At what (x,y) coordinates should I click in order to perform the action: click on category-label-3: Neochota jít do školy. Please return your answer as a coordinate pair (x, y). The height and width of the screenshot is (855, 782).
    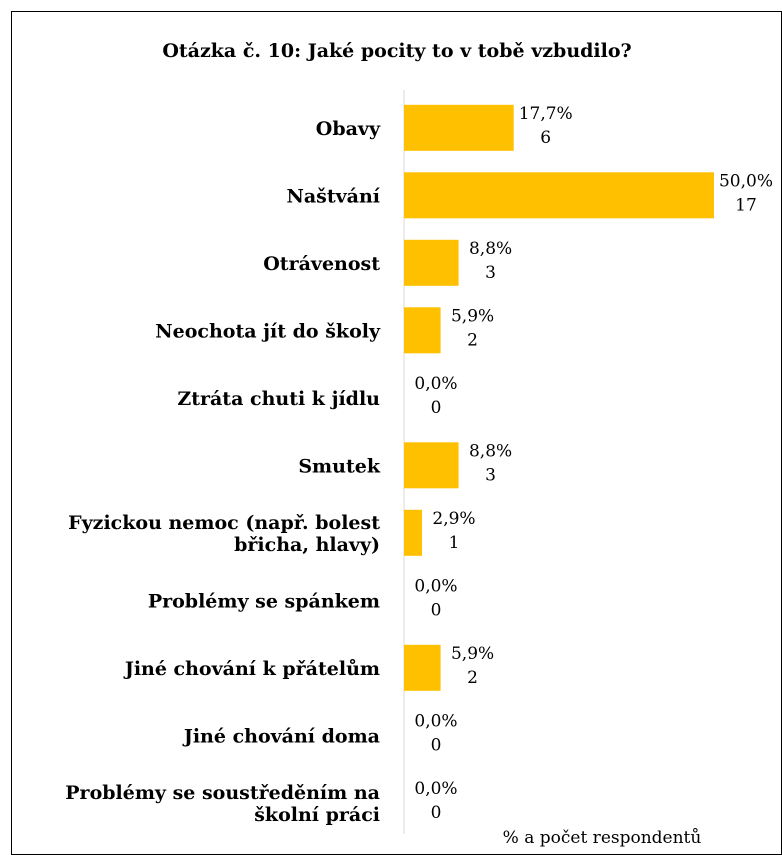
    Looking at the image, I should click on (268, 331).